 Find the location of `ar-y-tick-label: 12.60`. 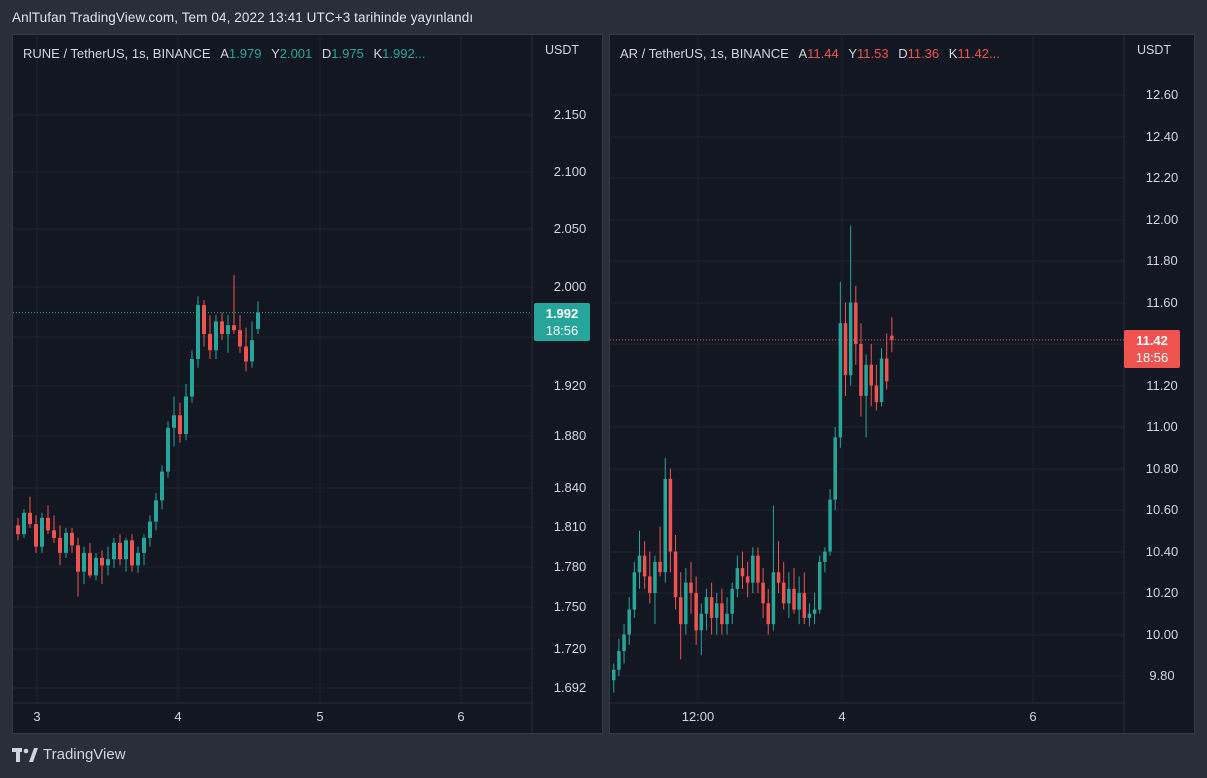

ar-y-tick-label: 12.60 is located at coordinates (1162, 94).